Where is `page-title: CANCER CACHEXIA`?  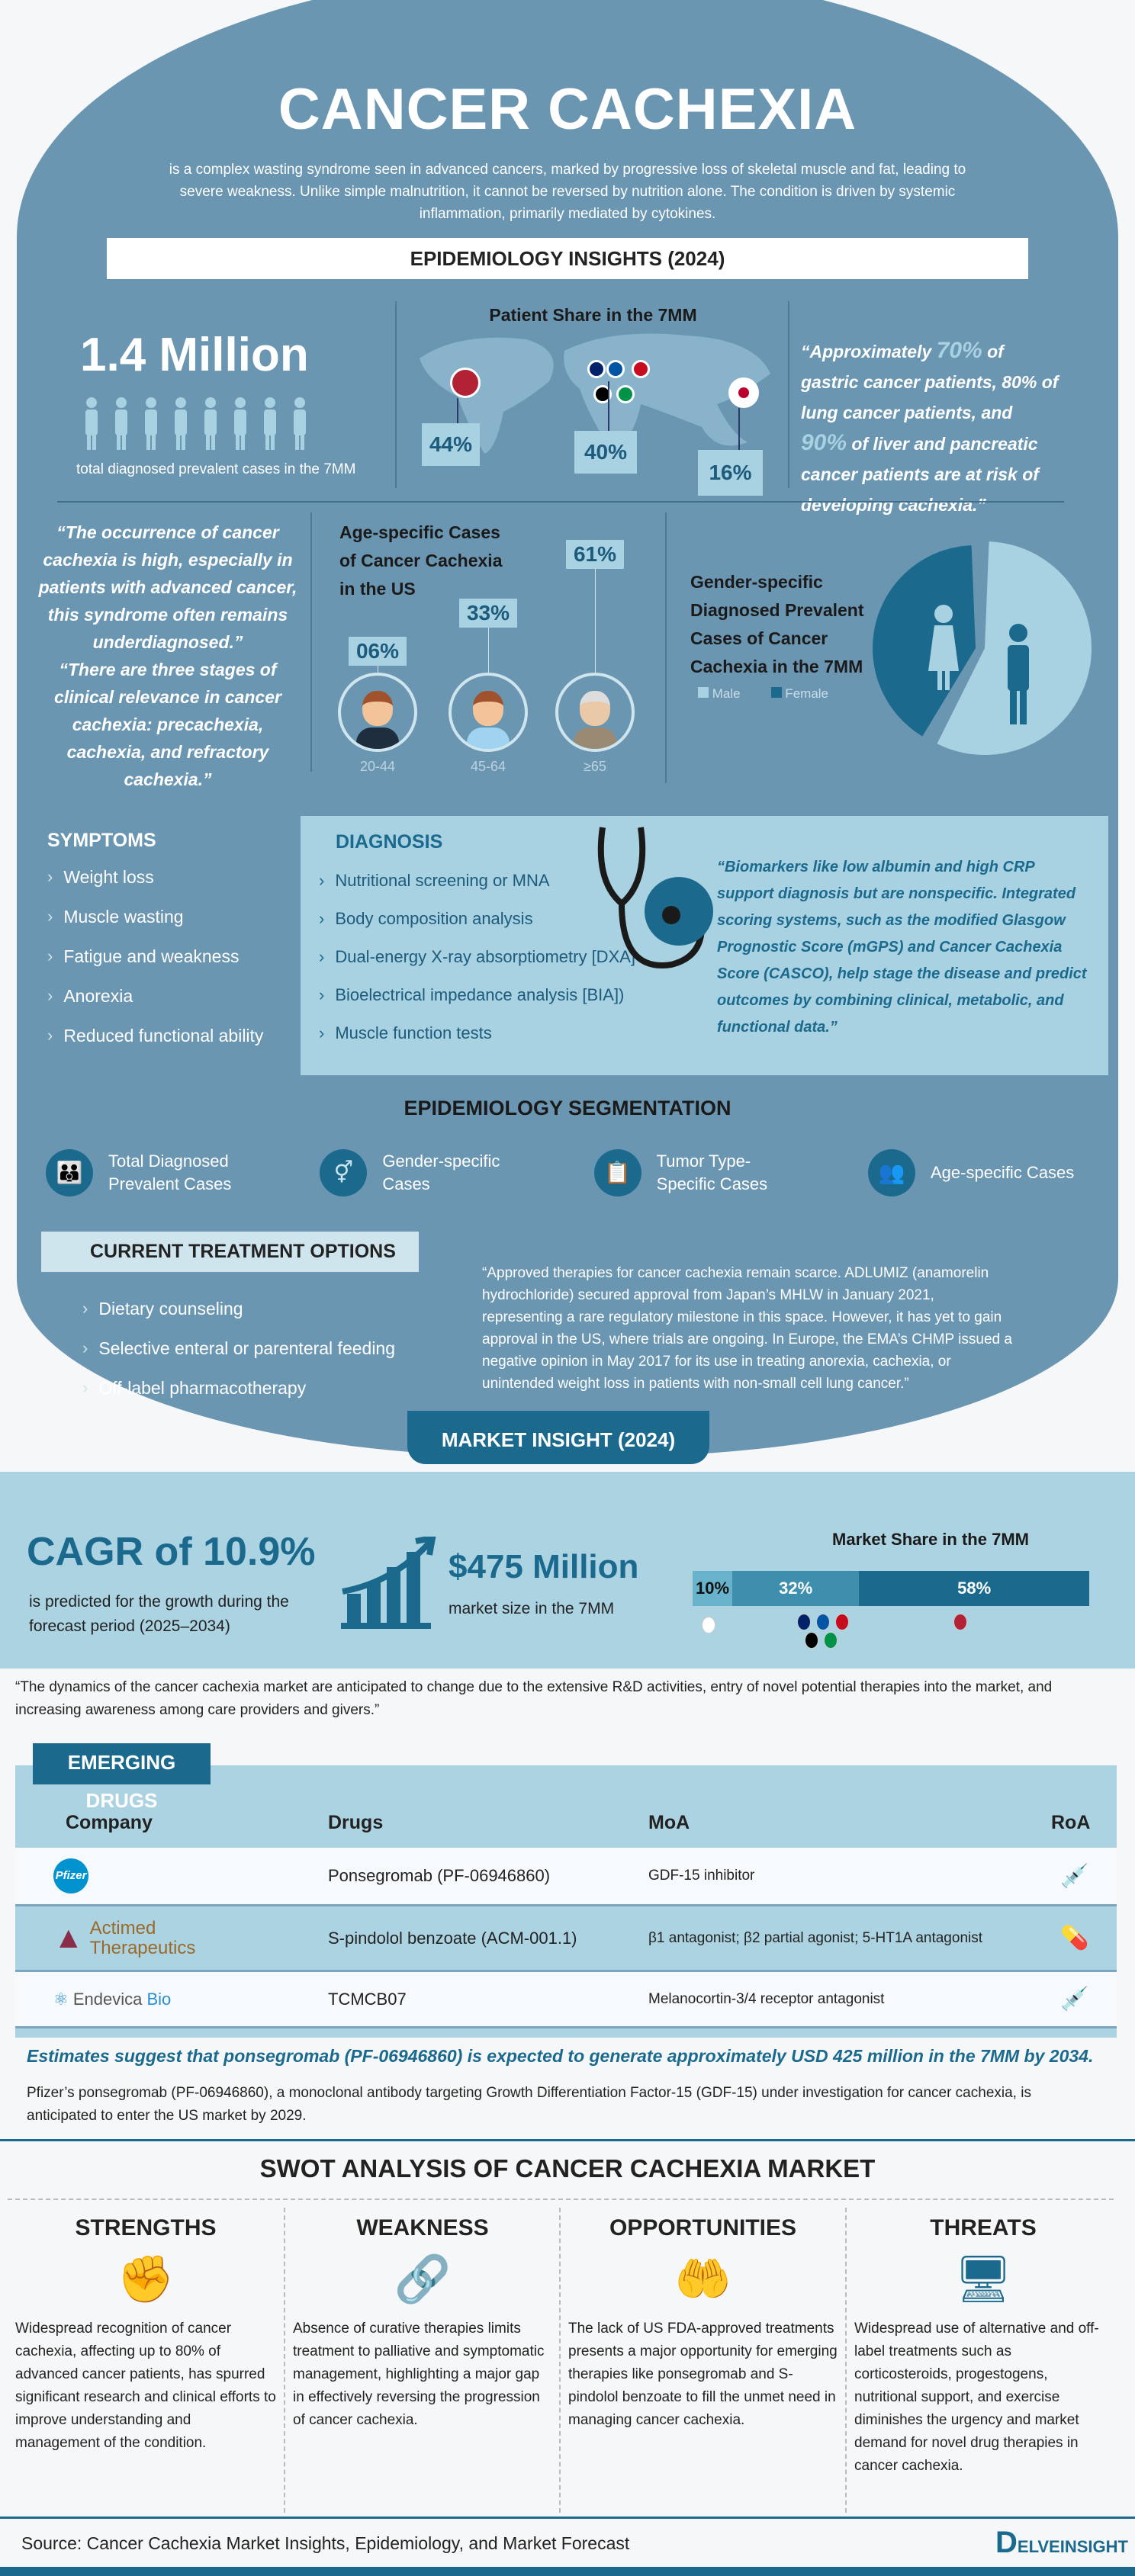 page-title: CANCER CACHEXIA is located at coordinates (567, 109).